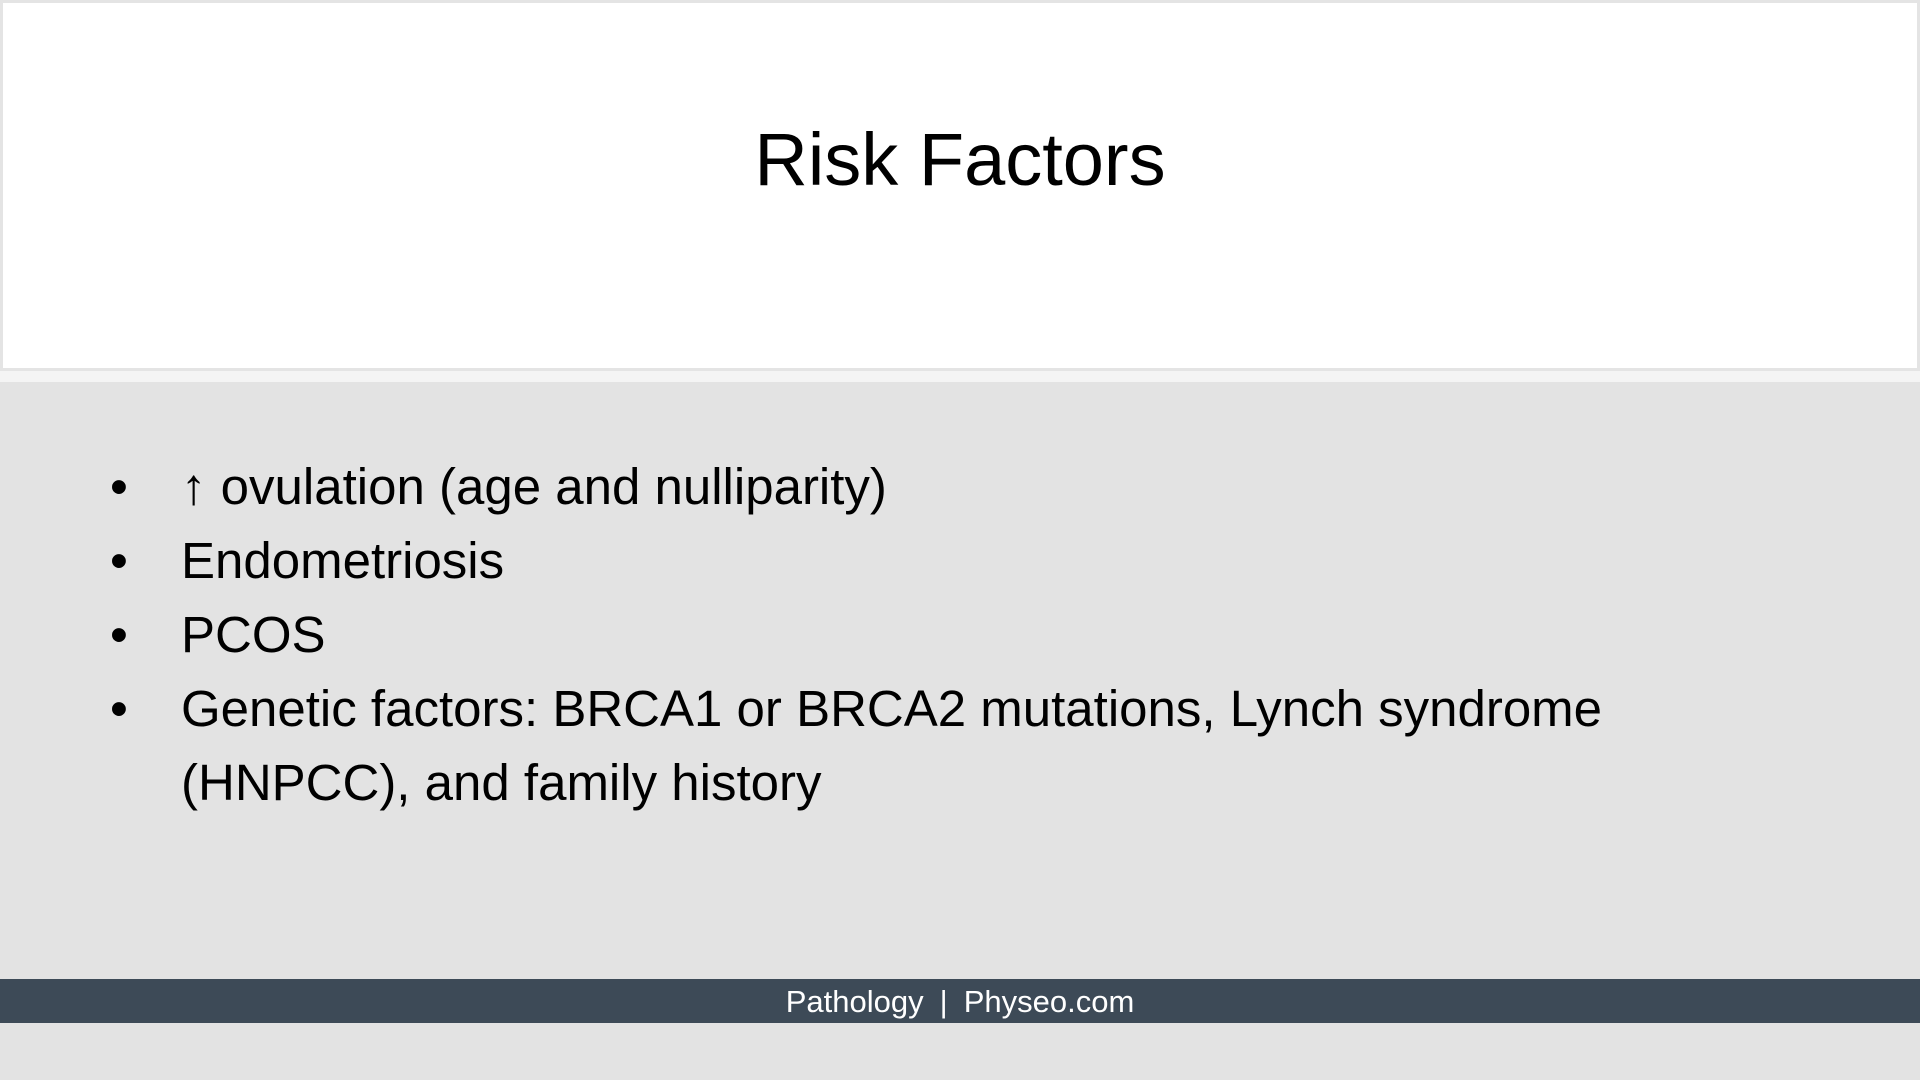 This screenshot has width=1920, height=1080. What do you see at coordinates (253, 634) in the screenshot?
I see `bullet-text: PCOS` at bounding box center [253, 634].